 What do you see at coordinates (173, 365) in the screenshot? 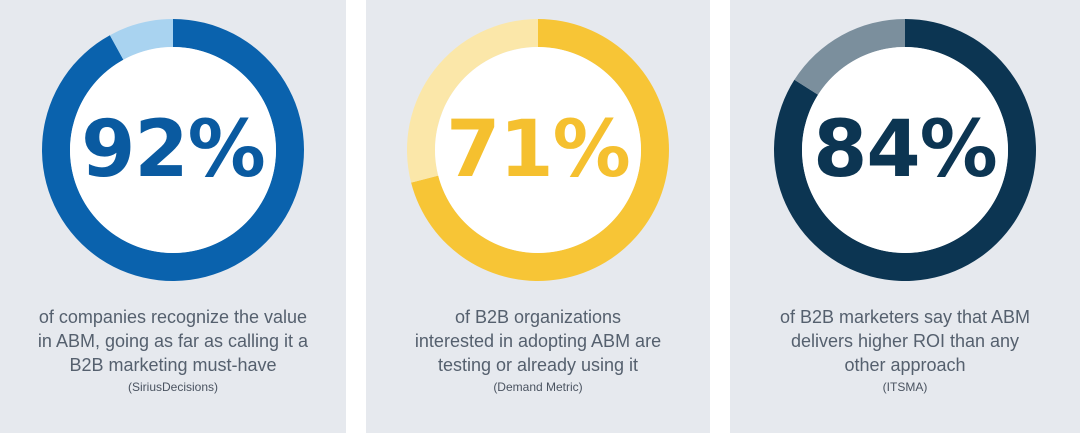
I see `description-line: B2B marketing must-have` at bounding box center [173, 365].